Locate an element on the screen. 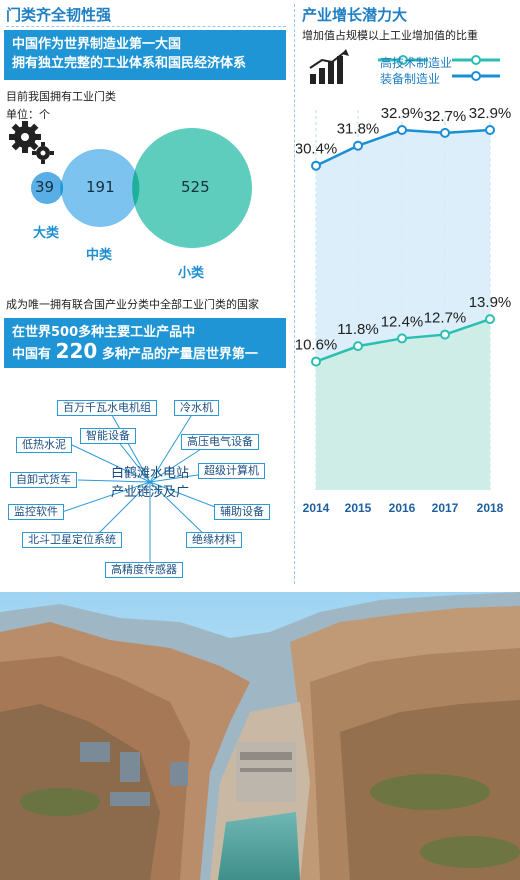 This screenshot has width=520, height=880. chain-item-supercomputer: 超级计算机 is located at coordinates (231, 471).